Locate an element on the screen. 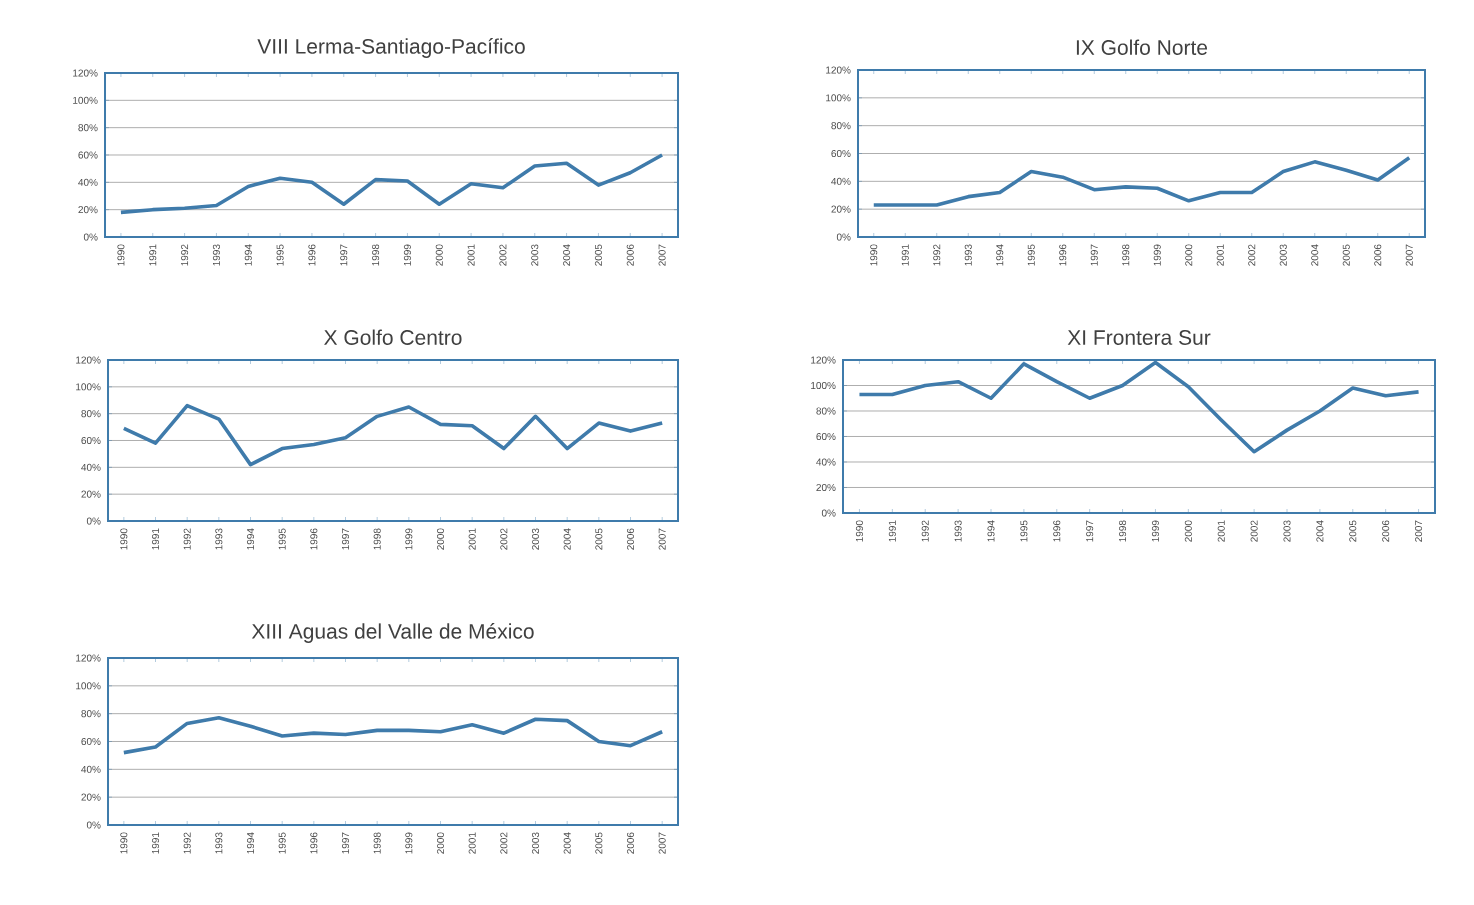 This screenshot has width=1474, height=905. chart-title: XIII Aguas del Valle de México is located at coordinates (392, 633).